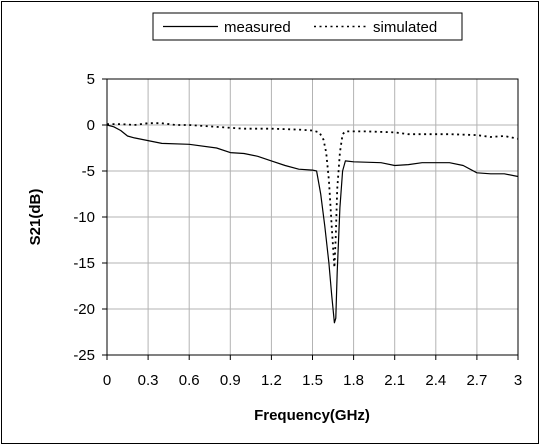  I want to click on y-tick-label: -10, so click(84, 217).